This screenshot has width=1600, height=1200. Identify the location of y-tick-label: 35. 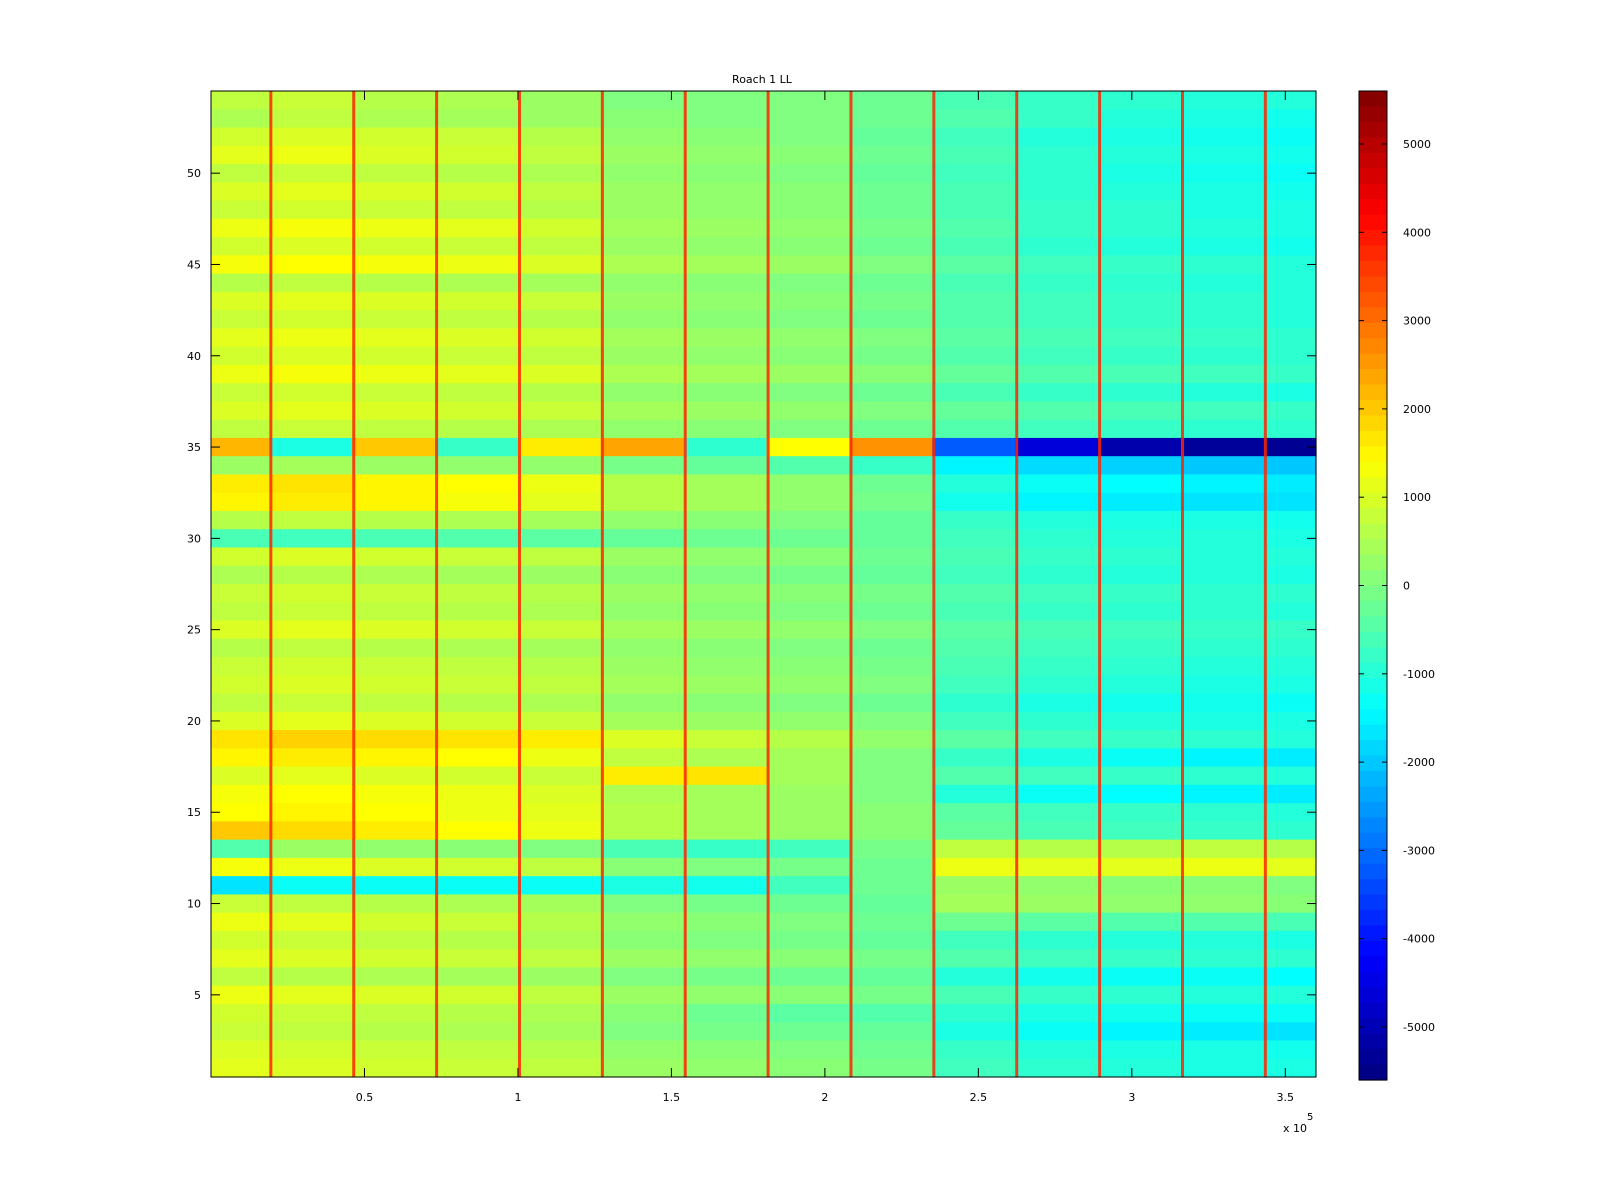
(194, 447).